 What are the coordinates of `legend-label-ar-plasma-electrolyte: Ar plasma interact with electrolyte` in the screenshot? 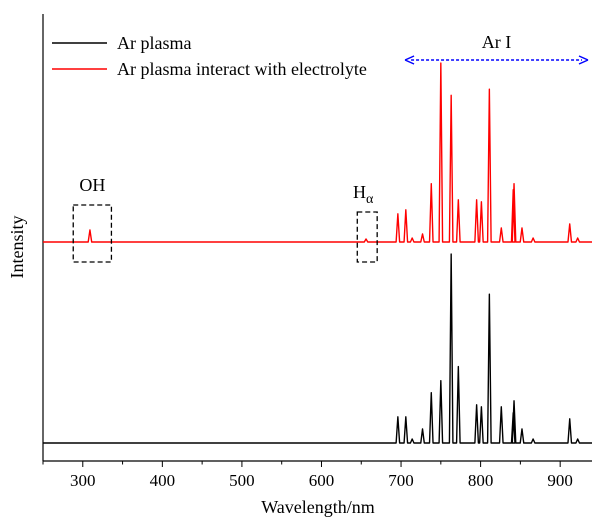 It's located at (242, 69).